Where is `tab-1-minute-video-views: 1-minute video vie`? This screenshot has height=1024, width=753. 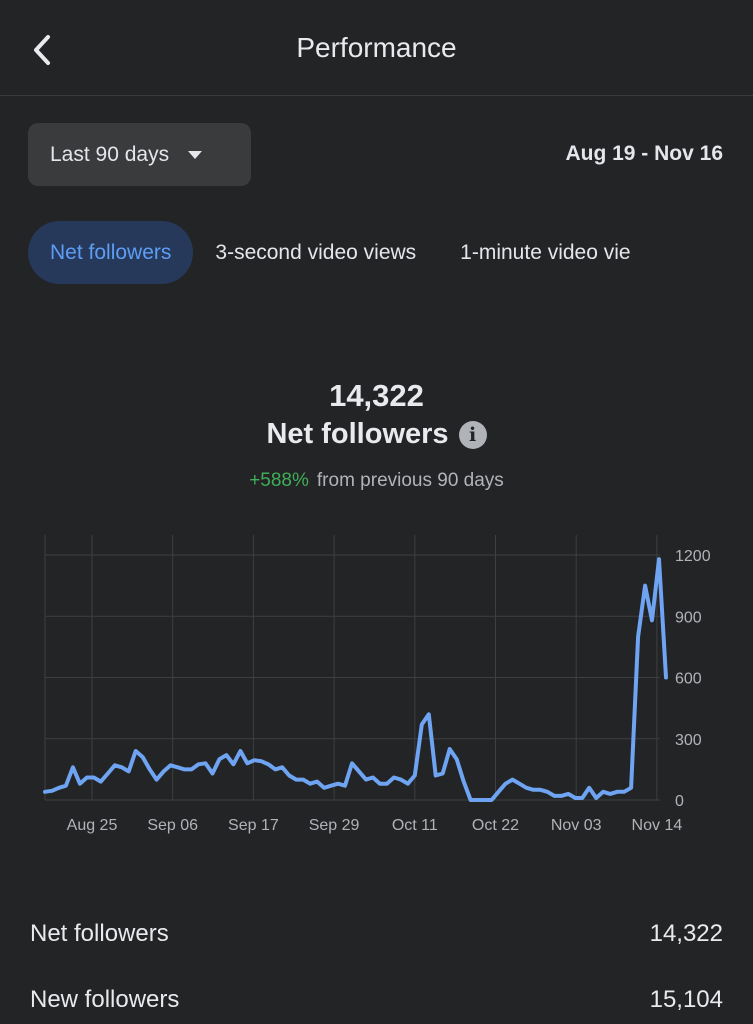 tab-1-minute-video-views: 1-minute video vie is located at coordinates (545, 252).